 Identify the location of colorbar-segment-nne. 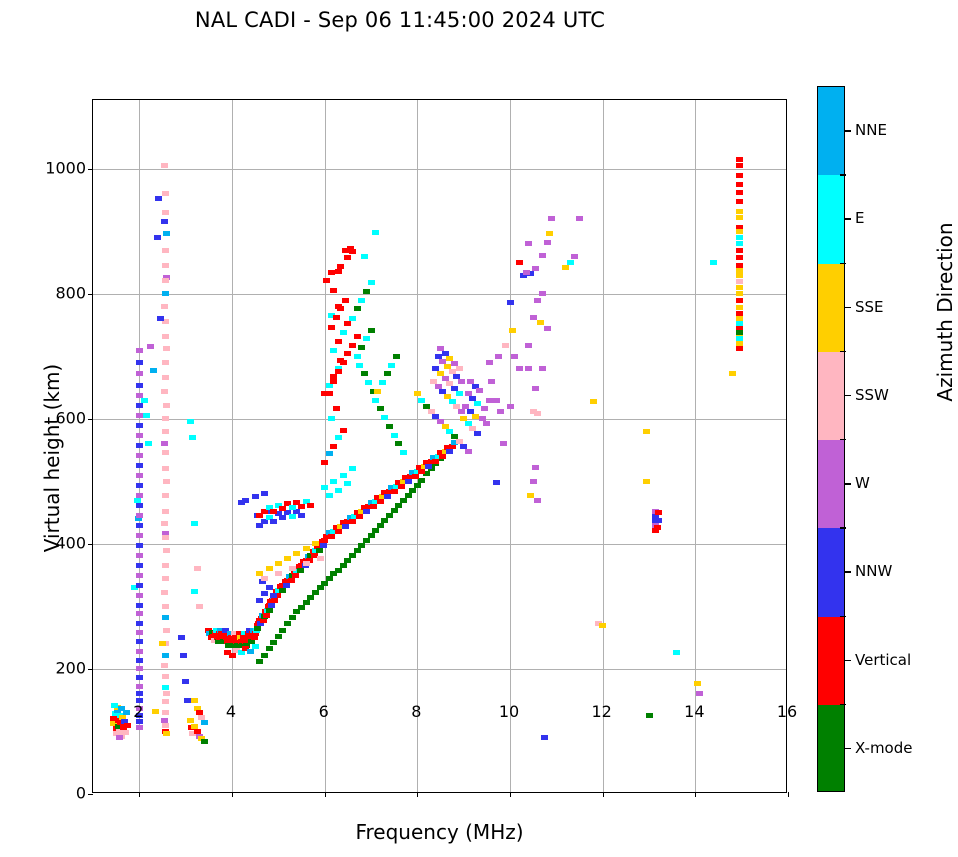
(831, 131).